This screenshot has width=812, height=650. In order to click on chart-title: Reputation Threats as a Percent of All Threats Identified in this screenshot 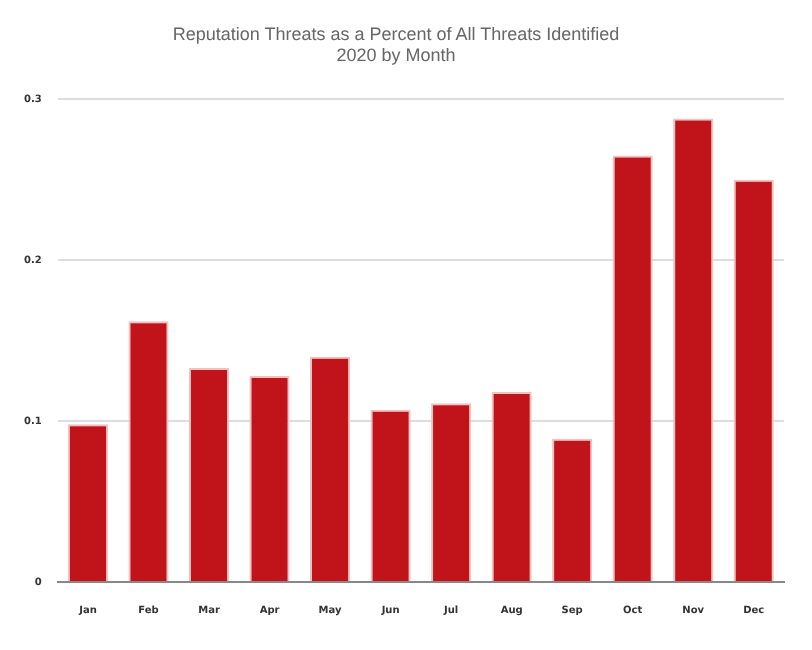, I will do `click(396, 33)`.